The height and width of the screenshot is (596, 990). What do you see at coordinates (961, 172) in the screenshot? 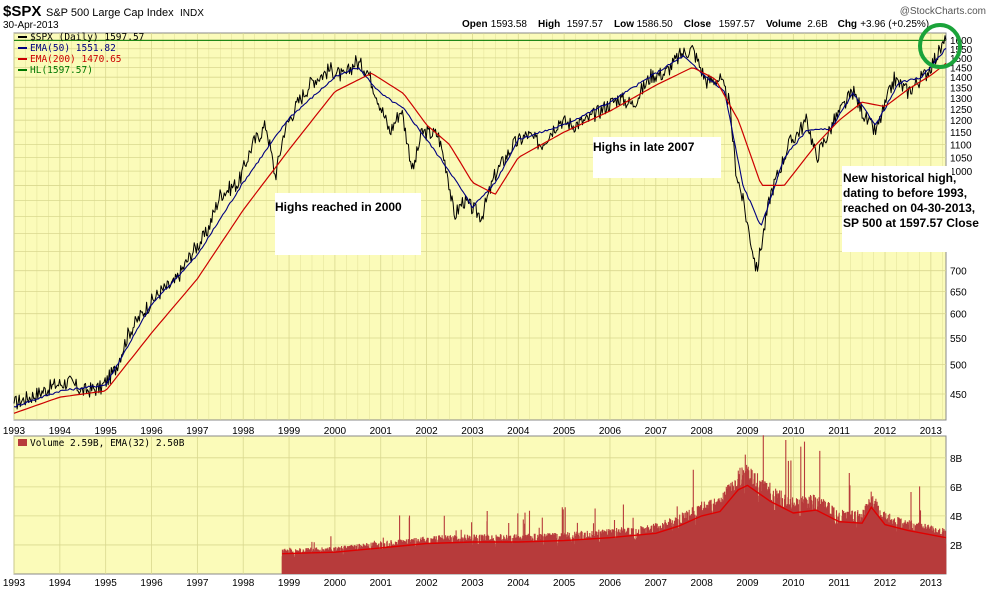
I see `y-tick-label: 1000` at bounding box center [961, 172].